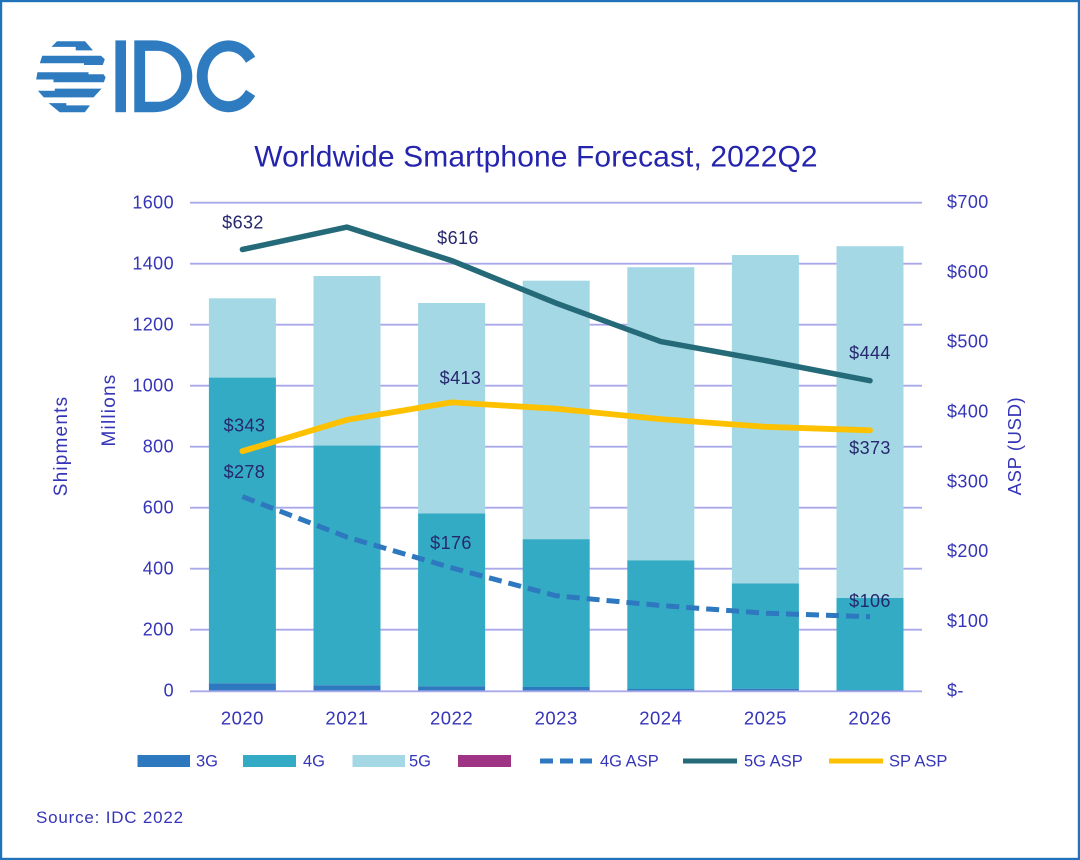 The height and width of the screenshot is (860, 1080). Describe the element at coordinates (169, 691) in the screenshot. I see `svg-text: 0` at that location.